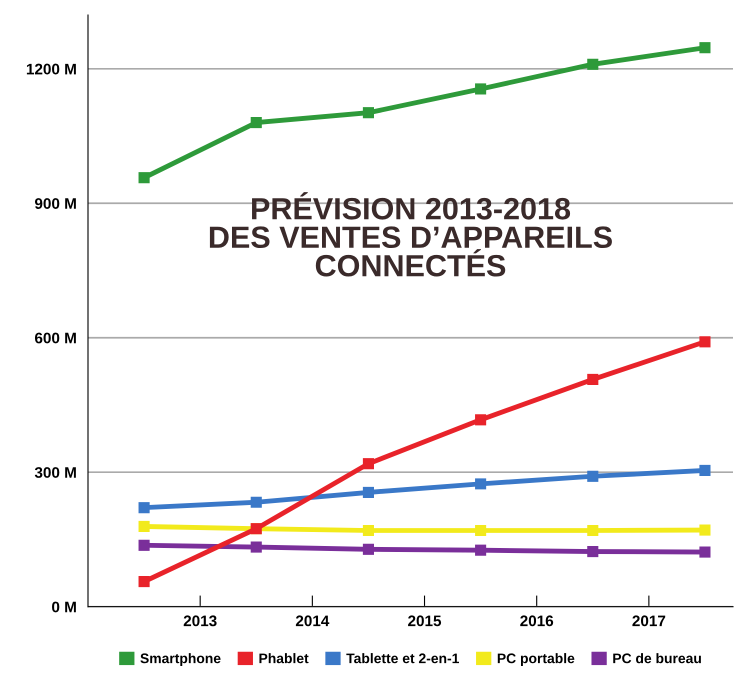 This screenshot has height=673, width=735. Describe the element at coordinates (411, 234) in the screenshot. I see `text: PRÉVISION 2013-2018 DES VENTES D’APPAREILS CONNECTÉS` at that location.